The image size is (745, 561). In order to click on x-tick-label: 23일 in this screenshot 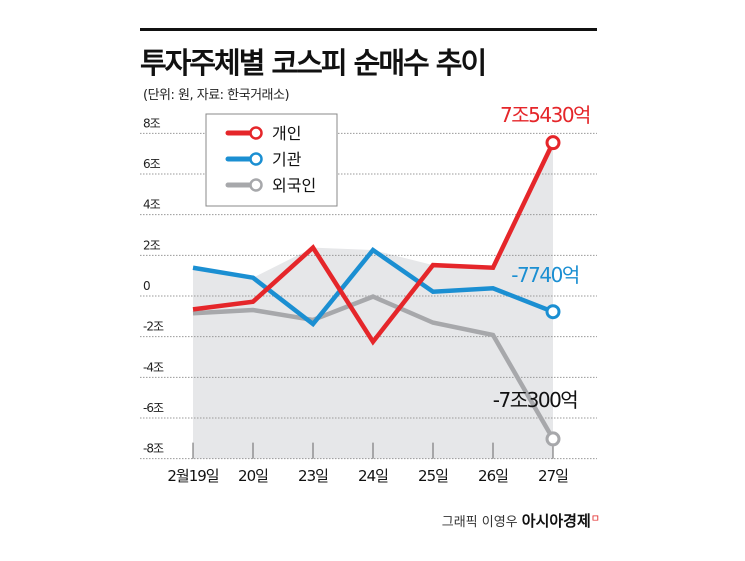, I will do `click(313, 476)`.